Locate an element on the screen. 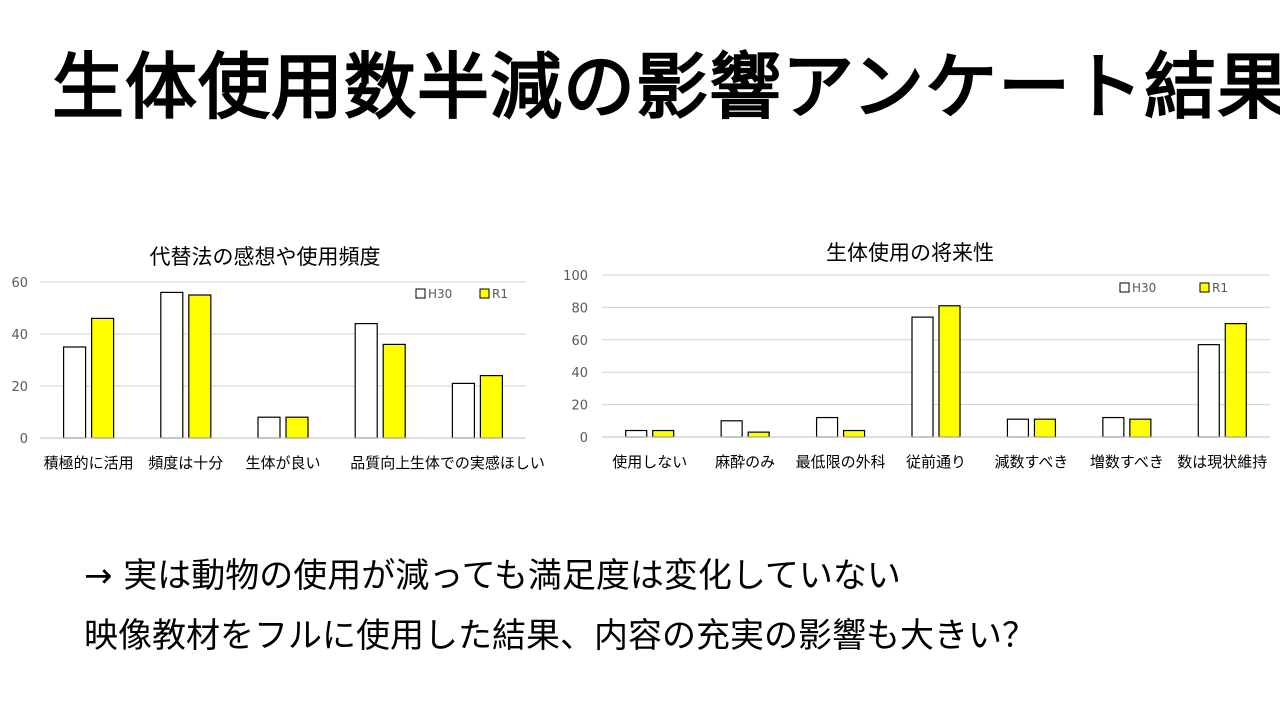 The height and width of the screenshot is (720, 1280). category-label: 減数すべき is located at coordinates (1031, 462).